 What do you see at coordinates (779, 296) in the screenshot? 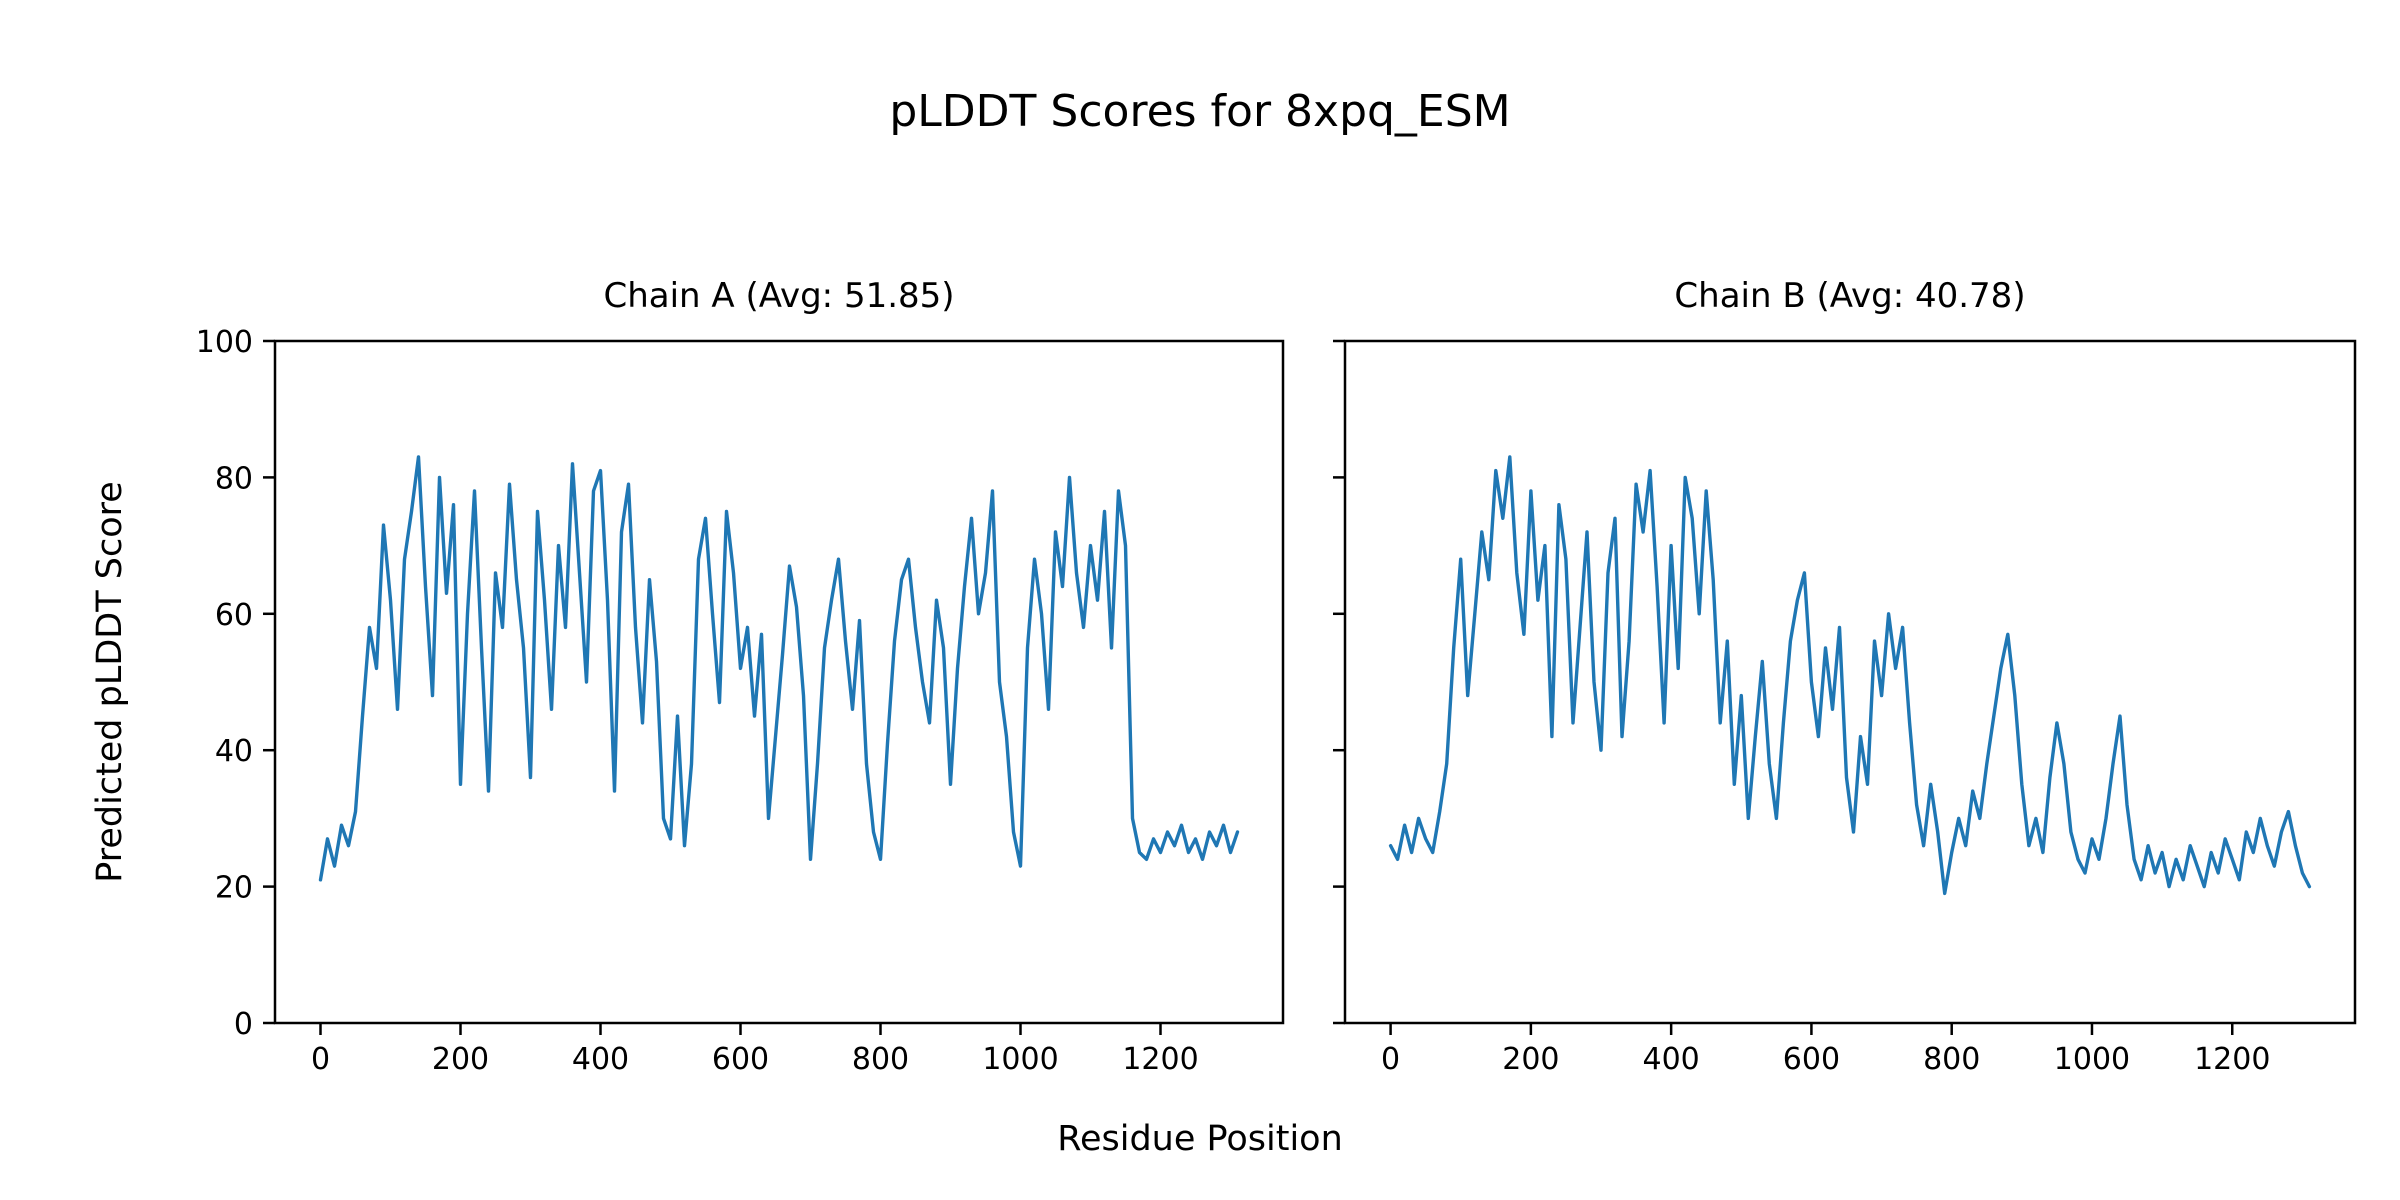
I see `subplot-title-chain-a: Chain A (Avg: 51.85)` at bounding box center [779, 296].